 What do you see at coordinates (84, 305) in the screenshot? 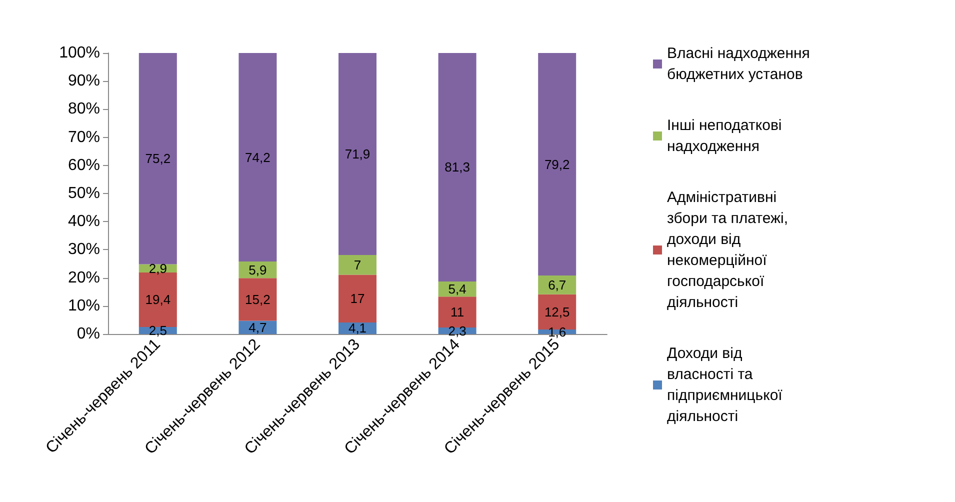
I see `y-tick-label: 10%` at bounding box center [84, 305].